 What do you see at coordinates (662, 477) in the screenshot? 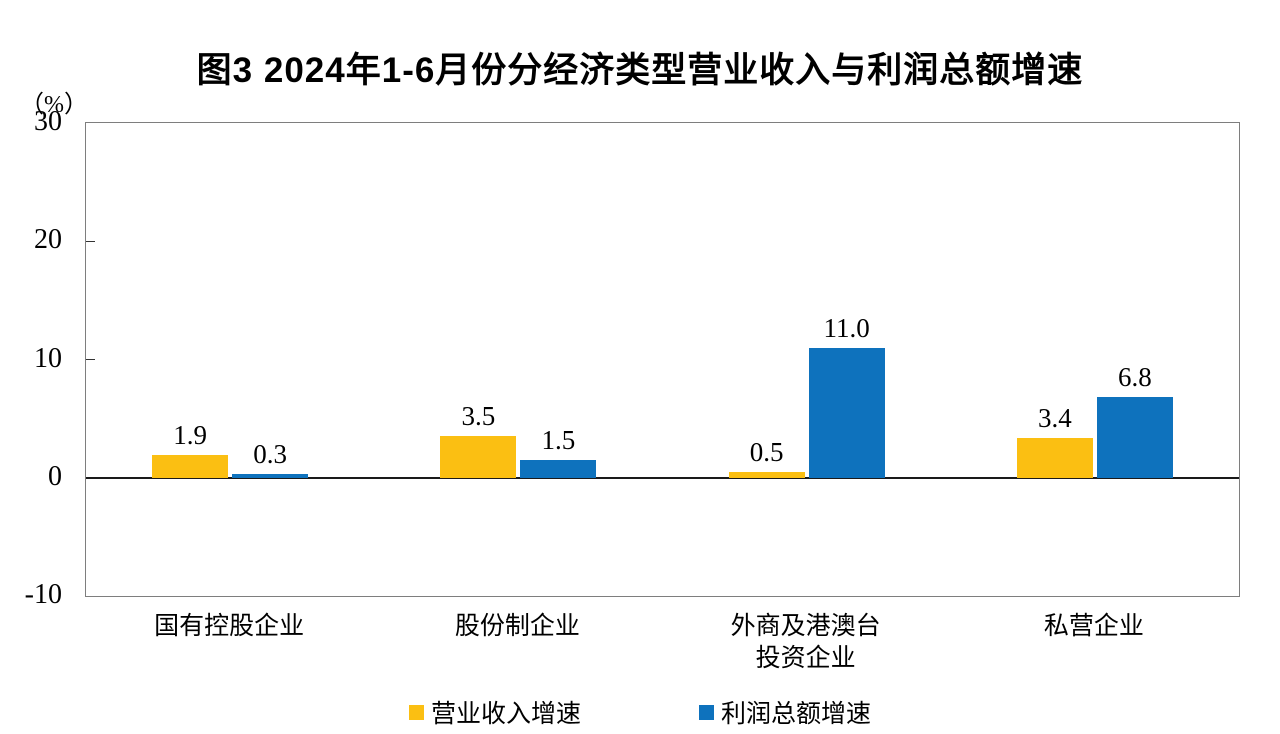
I see `zero-axis-line` at bounding box center [662, 477].